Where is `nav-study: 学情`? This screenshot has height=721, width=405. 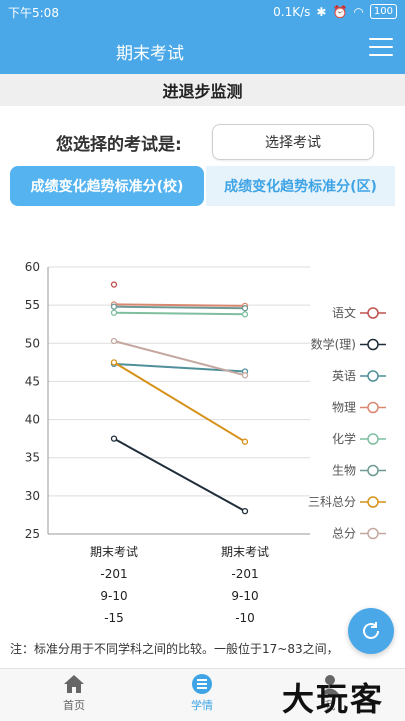 nav-study: 学情 is located at coordinates (202, 693).